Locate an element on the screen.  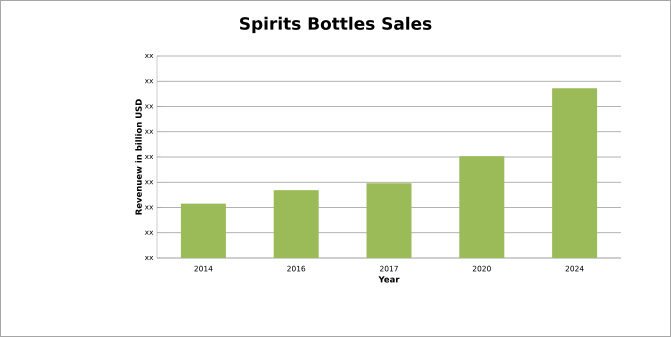
chart-title: Spirits Bottles Sales is located at coordinates (336, 25).